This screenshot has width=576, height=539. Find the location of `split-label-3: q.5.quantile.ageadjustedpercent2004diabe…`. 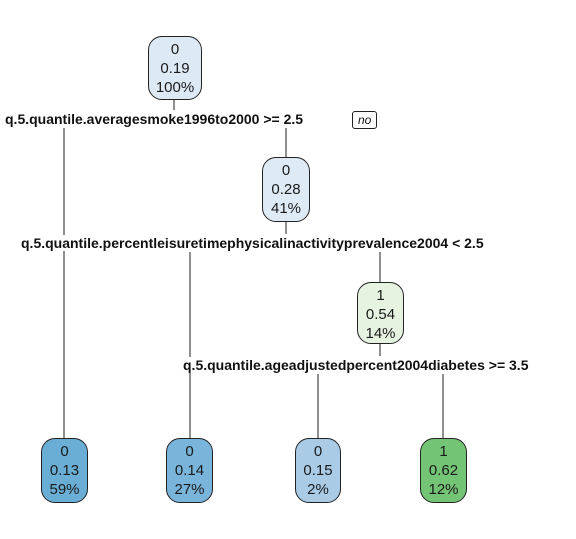

split-label-3: q.5.quantile.ageadjustedpercent2004diabe… is located at coordinates (356, 365).